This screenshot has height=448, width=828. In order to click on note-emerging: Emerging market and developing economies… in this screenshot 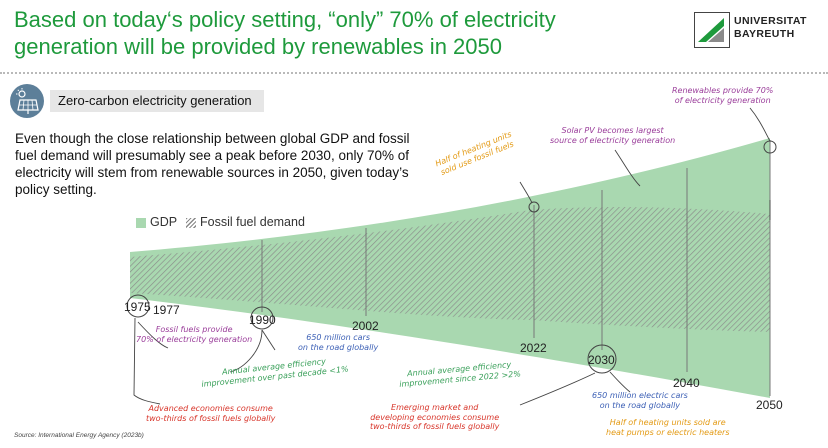, I will do `click(434, 417)`.